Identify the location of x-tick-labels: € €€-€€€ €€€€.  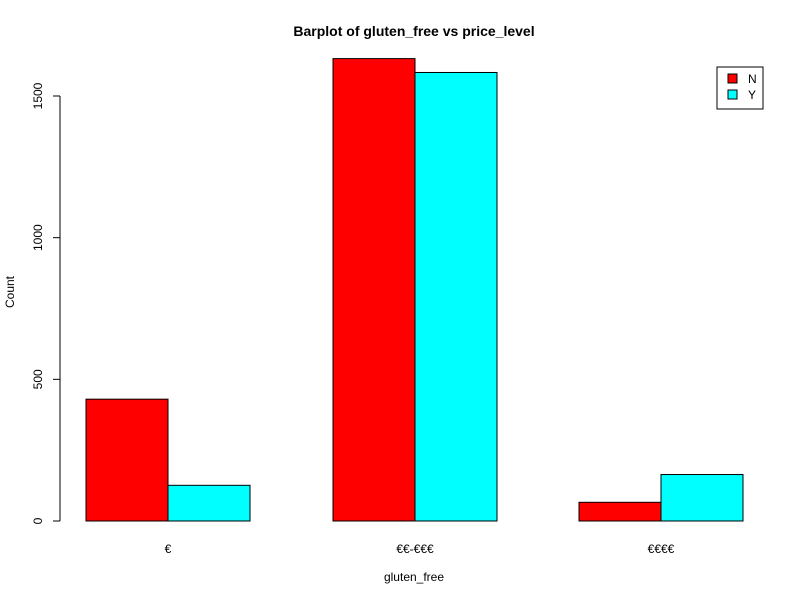
(420, 549).